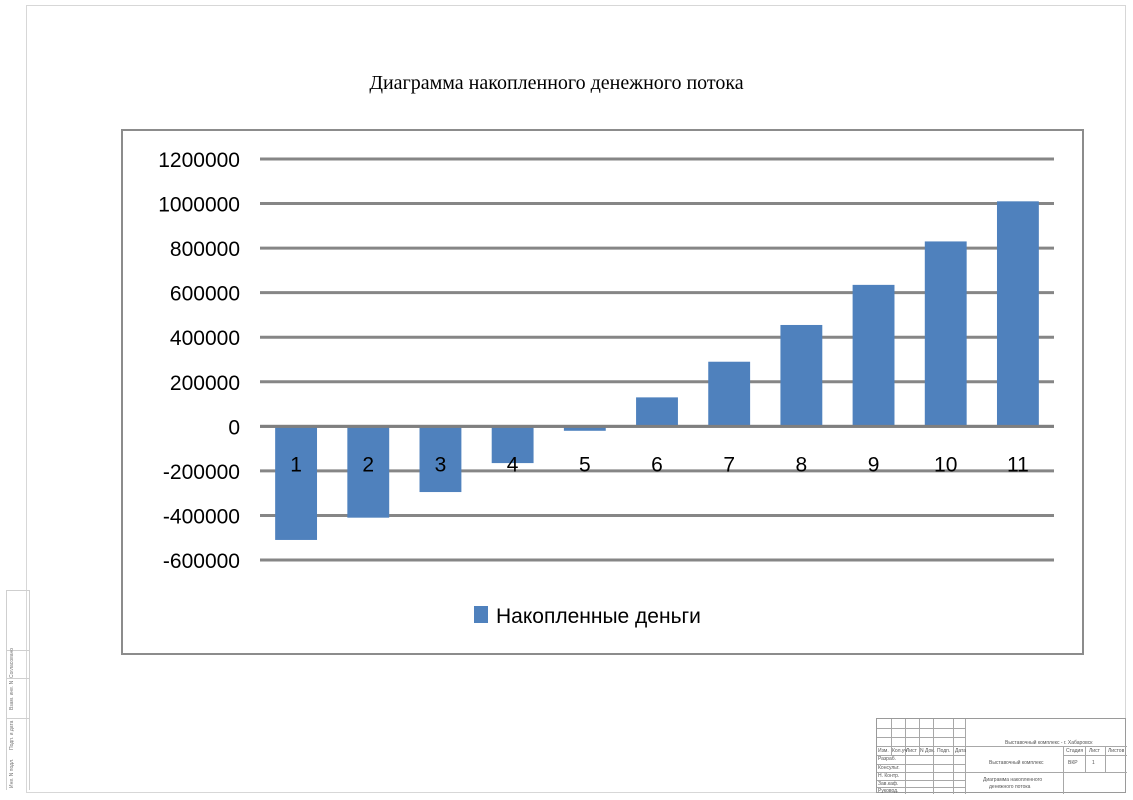 The width and height of the screenshot is (1133, 800). Describe the element at coordinates (1013, 780) in the screenshot. I see `tb-sheet-title-1: Диаграмма накопленного` at that location.